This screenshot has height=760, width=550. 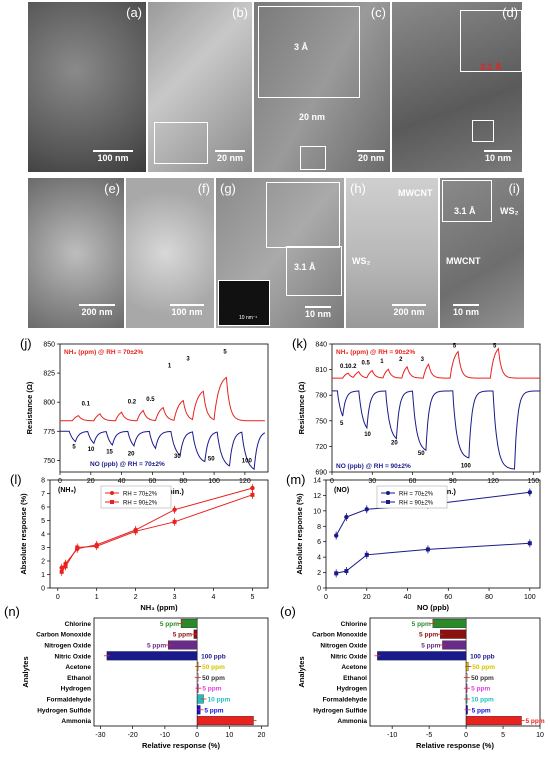 What do you see at coordinates (530, 597) in the screenshot?
I see `x-tick-label: 100` at bounding box center [530, 597].